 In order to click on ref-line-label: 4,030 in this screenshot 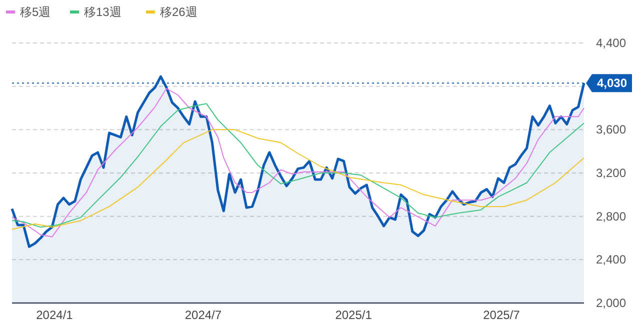, I will do `click(612, 83)`.